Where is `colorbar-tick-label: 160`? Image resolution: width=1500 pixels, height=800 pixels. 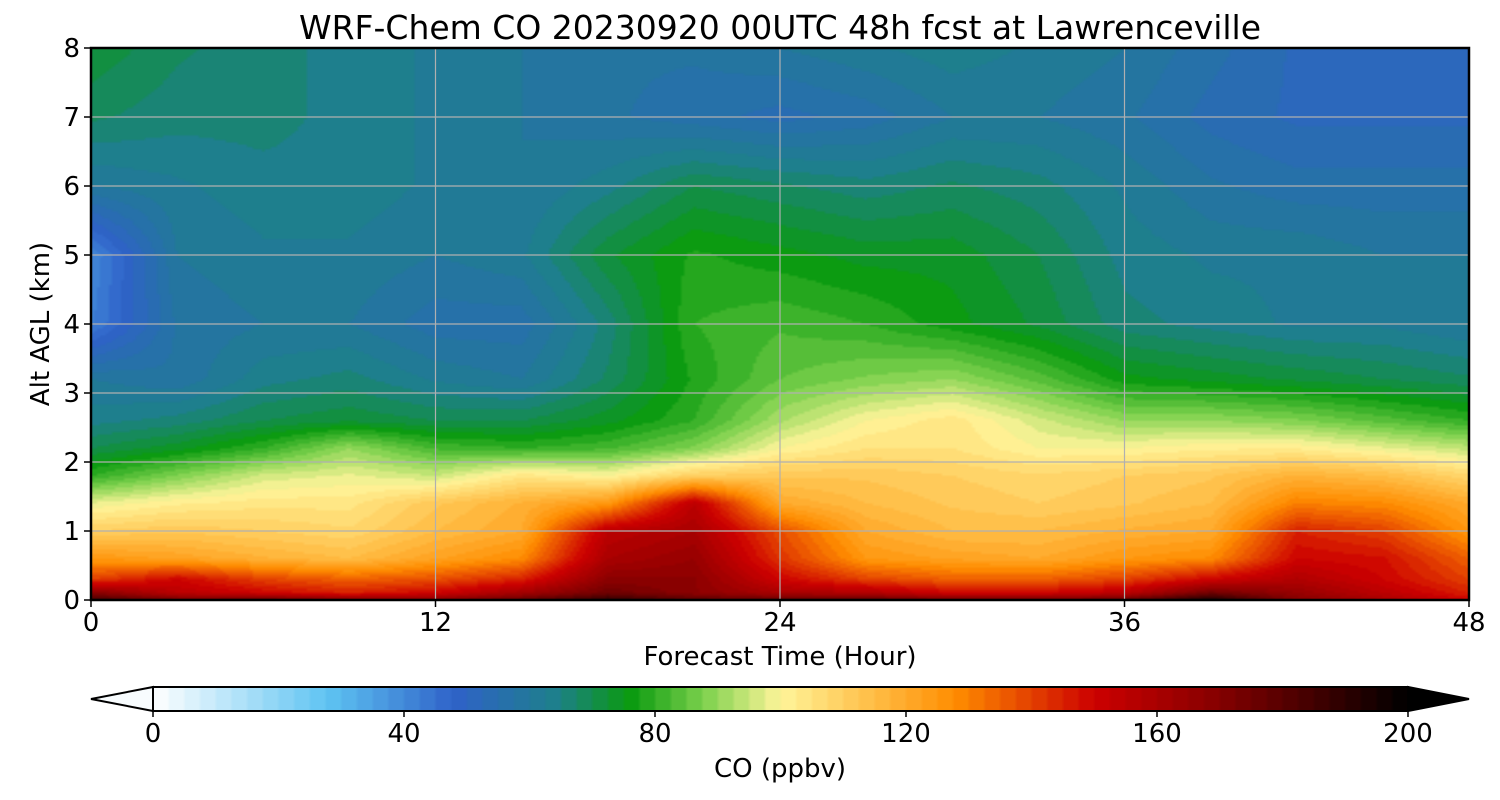 colorbar-tick-label: 160 is located at coordinates (1157, 734).